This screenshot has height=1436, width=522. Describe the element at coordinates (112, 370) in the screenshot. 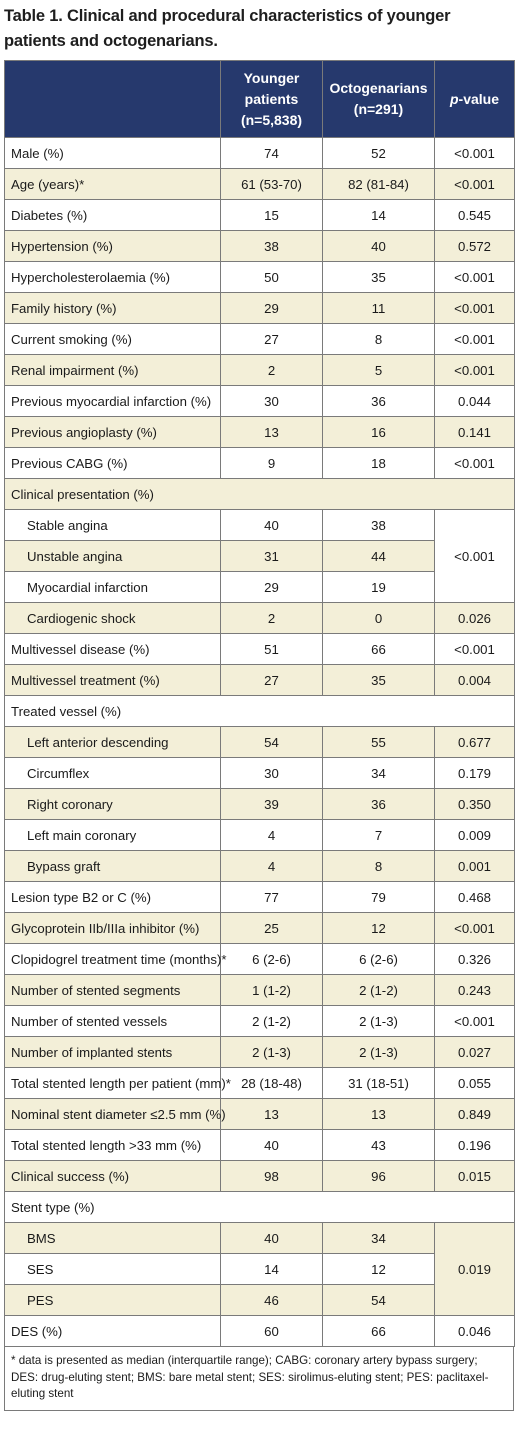

I see `row-label: Renal impairment (%)` at that location.